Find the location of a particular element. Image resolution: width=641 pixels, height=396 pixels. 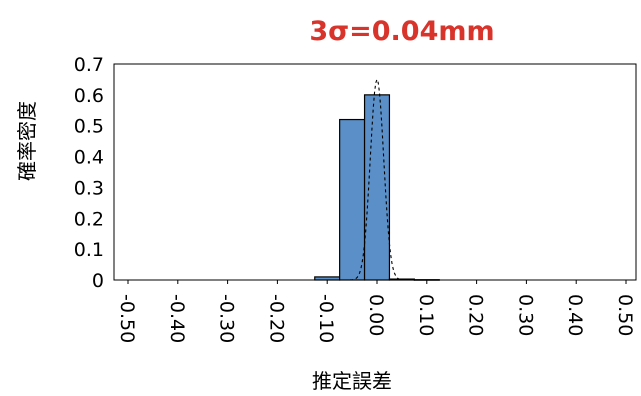

x-tick-label: -0.20 is located at coordinates (276, 318).